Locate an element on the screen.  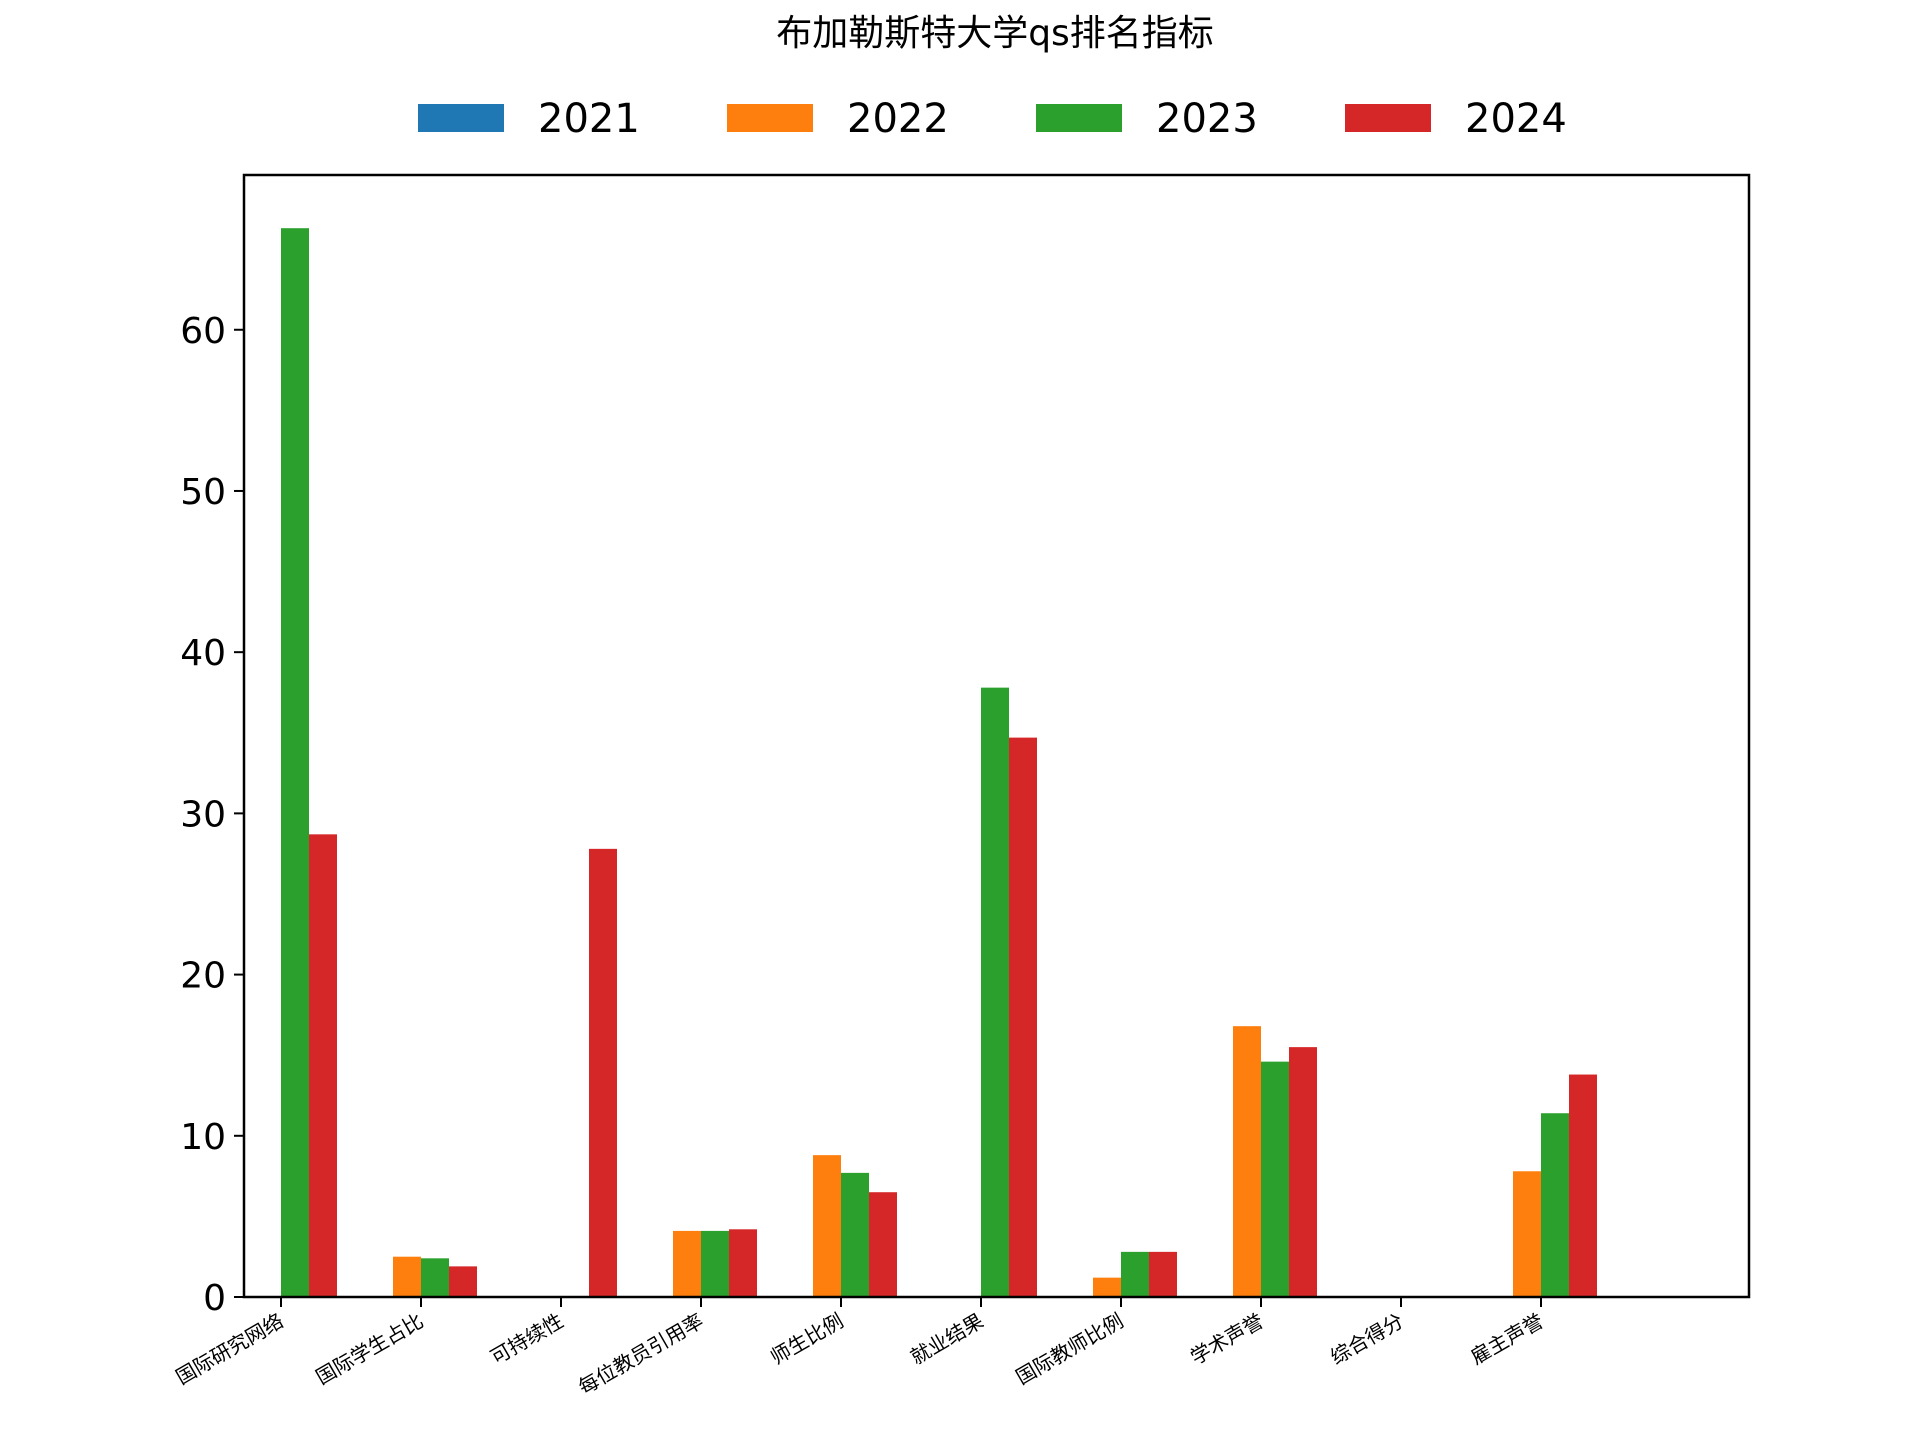
legend-label: 2021 is located at coordinates (589, 119).